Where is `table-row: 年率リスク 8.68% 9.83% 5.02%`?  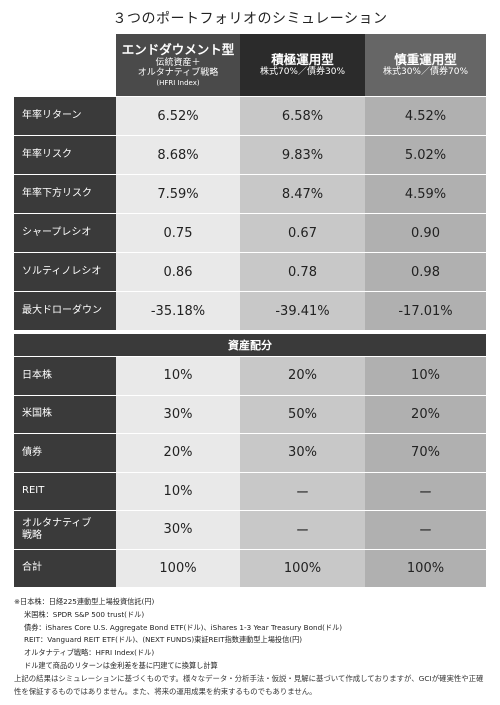
table-row: 年率リスク 8.68% 9.83% 5.02% is located at coordinates (250, 154).